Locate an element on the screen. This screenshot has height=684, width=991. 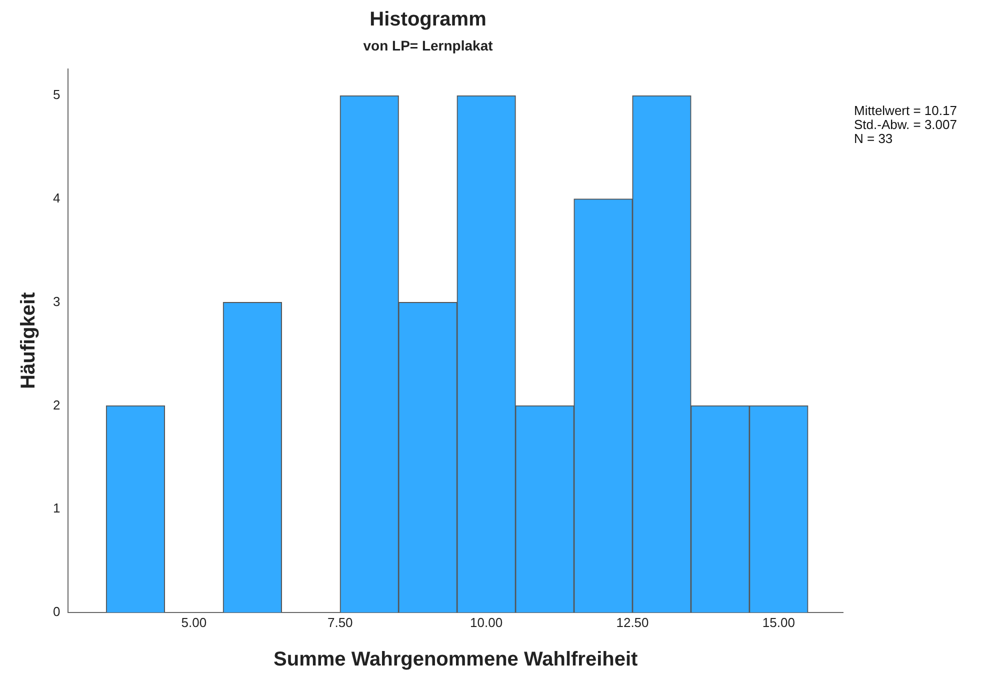
x-axis-title: Summe Wahrgenommene Wahlfreiheit is located at coordinates (456, 659).